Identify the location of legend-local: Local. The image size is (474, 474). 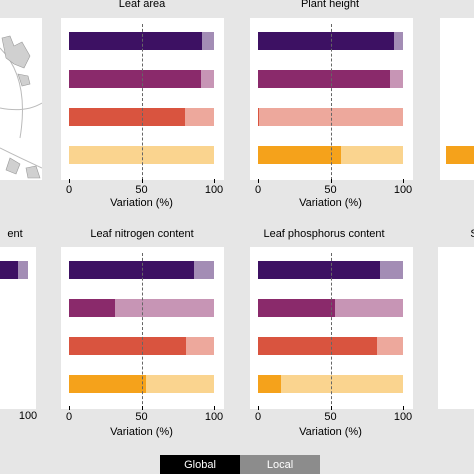
(280, 464).